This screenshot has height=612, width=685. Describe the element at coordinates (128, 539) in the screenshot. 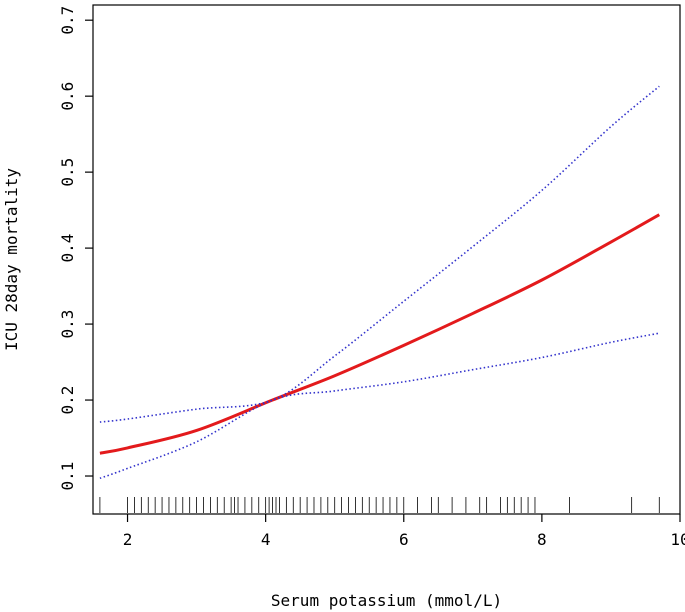

I see `x-tick-label: 2` at that location.